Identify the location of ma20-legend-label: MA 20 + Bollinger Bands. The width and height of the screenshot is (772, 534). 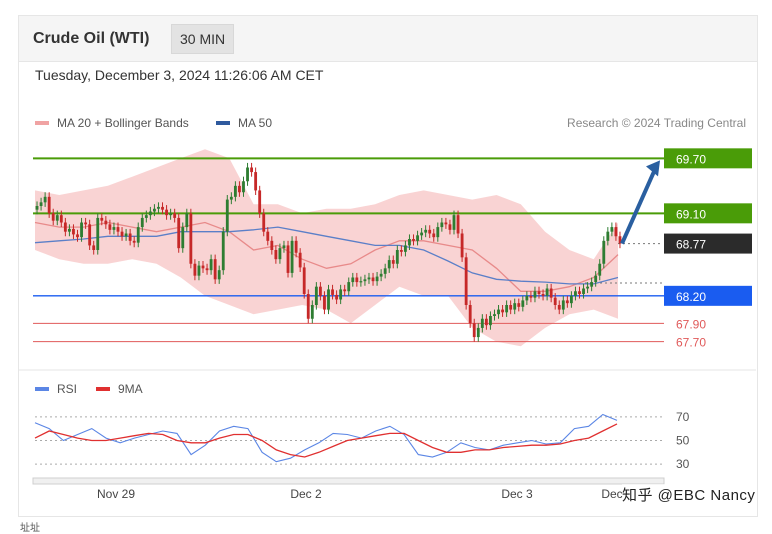
(123, 123).